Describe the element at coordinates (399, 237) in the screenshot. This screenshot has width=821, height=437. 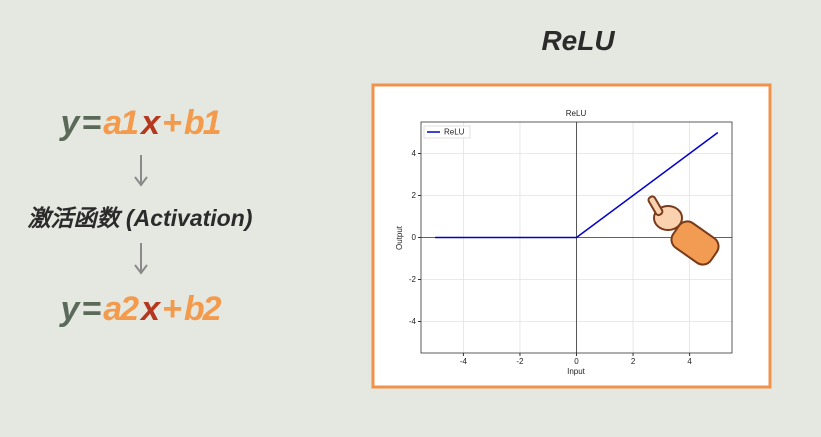
I see `y-axis-label: Output` at that location.